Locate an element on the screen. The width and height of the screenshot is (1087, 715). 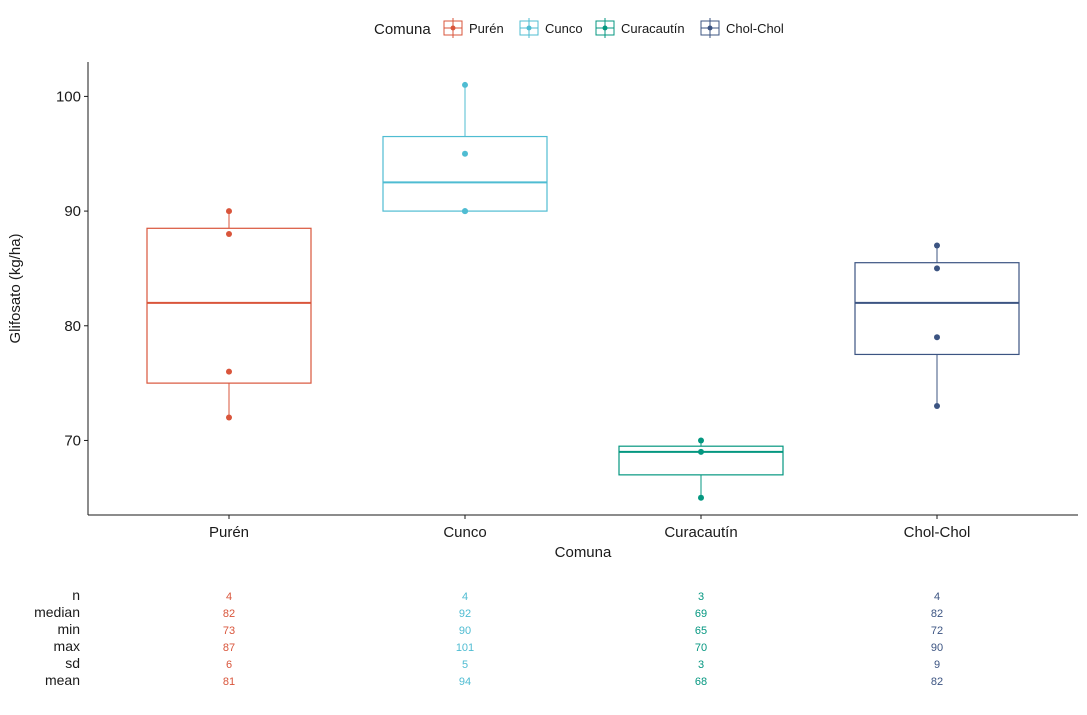
table-cell: 6 is located at coordinates (229, 665).